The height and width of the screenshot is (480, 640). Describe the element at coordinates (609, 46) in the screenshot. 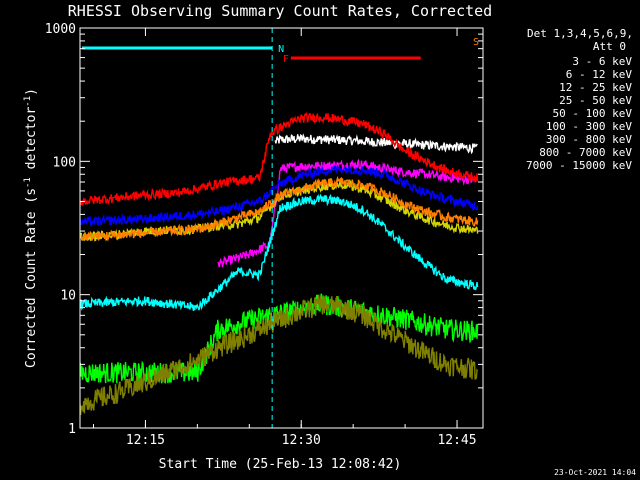

I see `legend-header-attenuator: Att 0` at that location.